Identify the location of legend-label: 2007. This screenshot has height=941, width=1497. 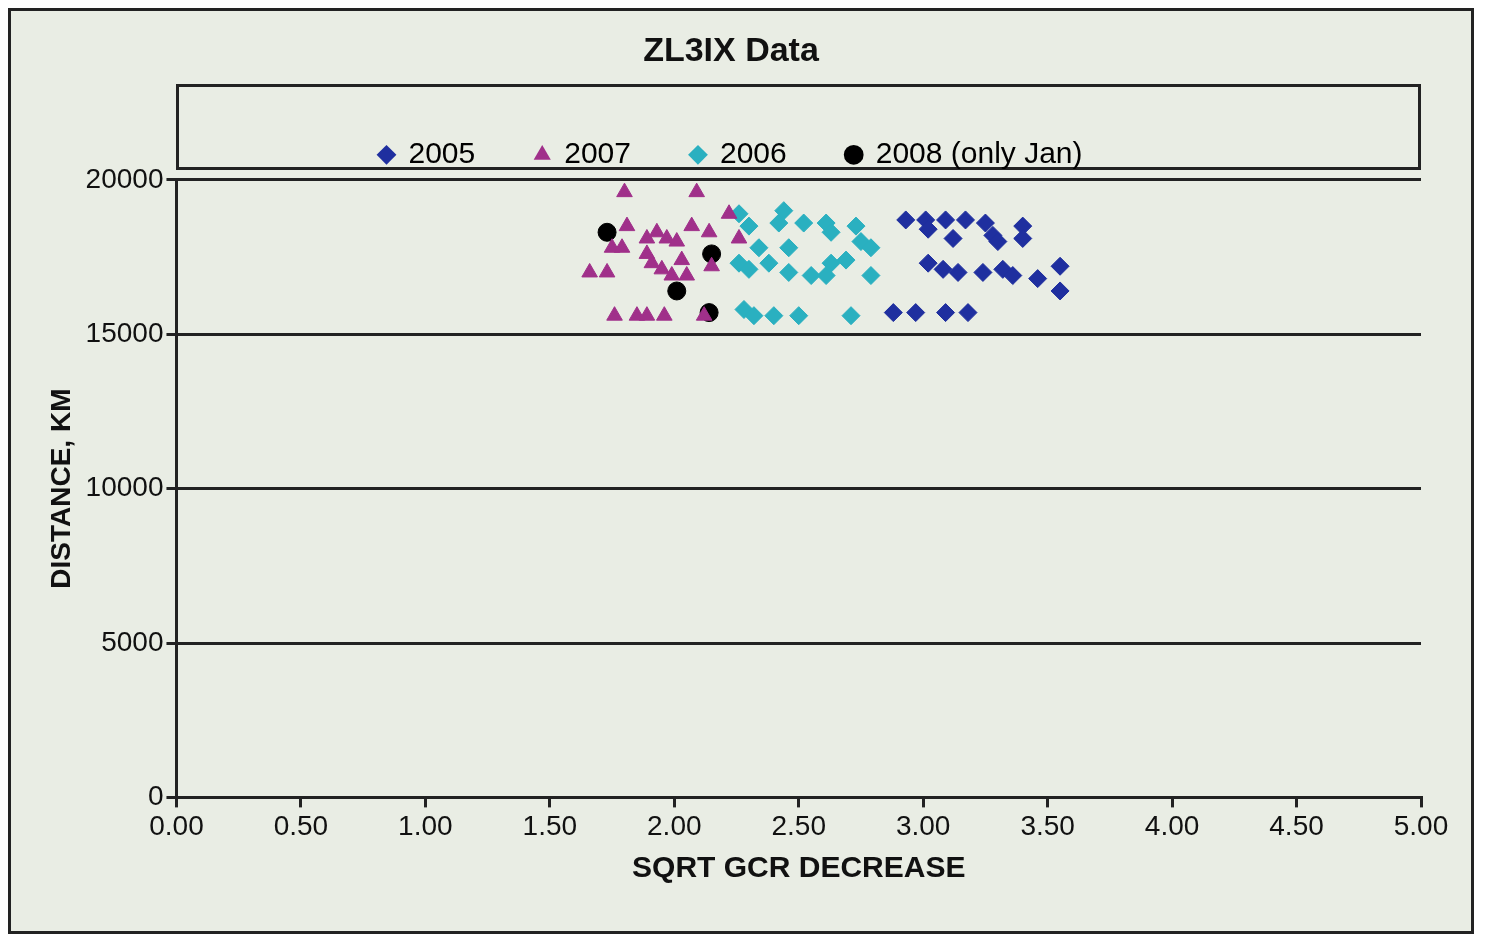
(597, 153).